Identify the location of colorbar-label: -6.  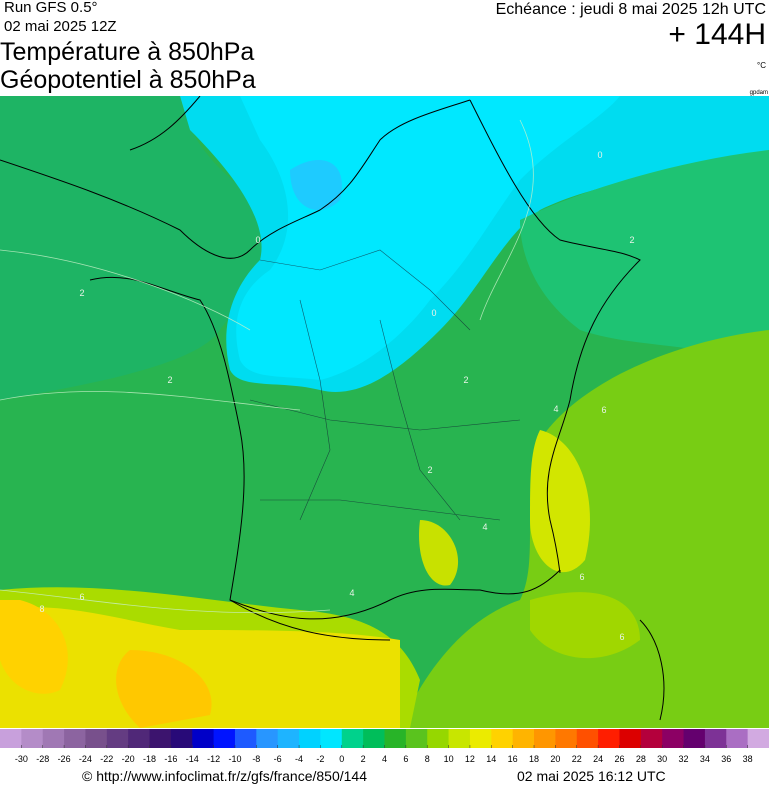
(278, 759).